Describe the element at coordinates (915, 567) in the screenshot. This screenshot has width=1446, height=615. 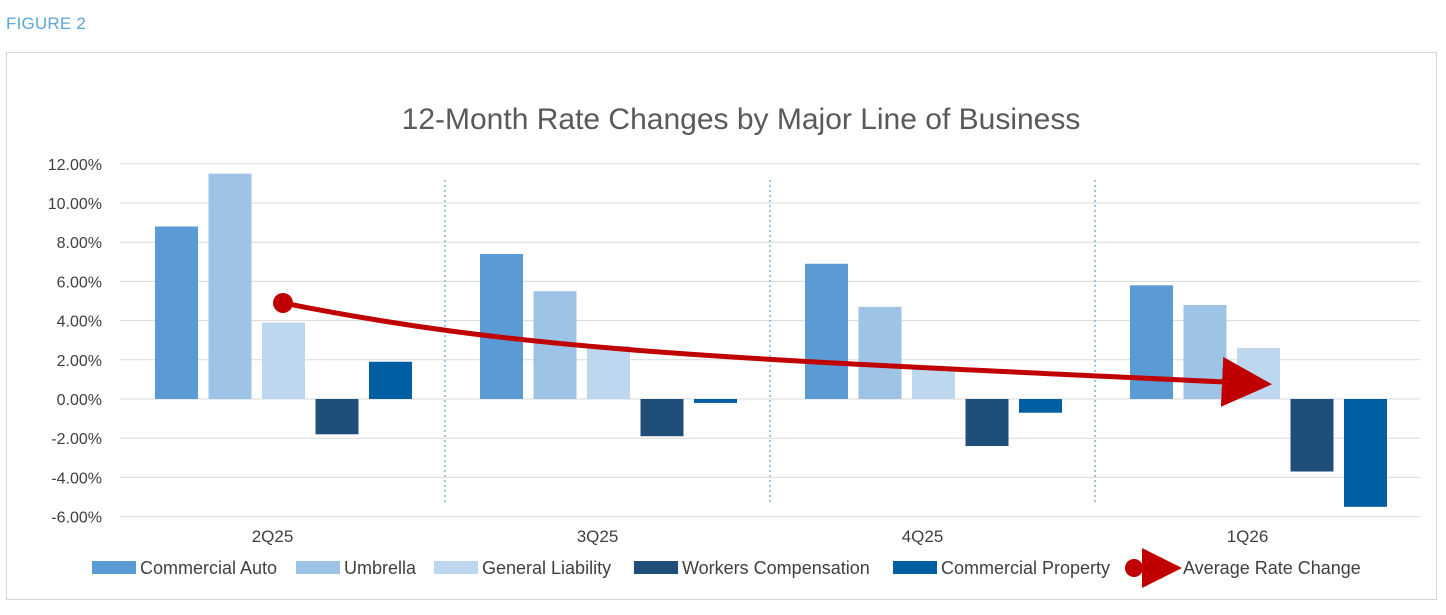
I see `legend-swatch-commercial-property` at that location.